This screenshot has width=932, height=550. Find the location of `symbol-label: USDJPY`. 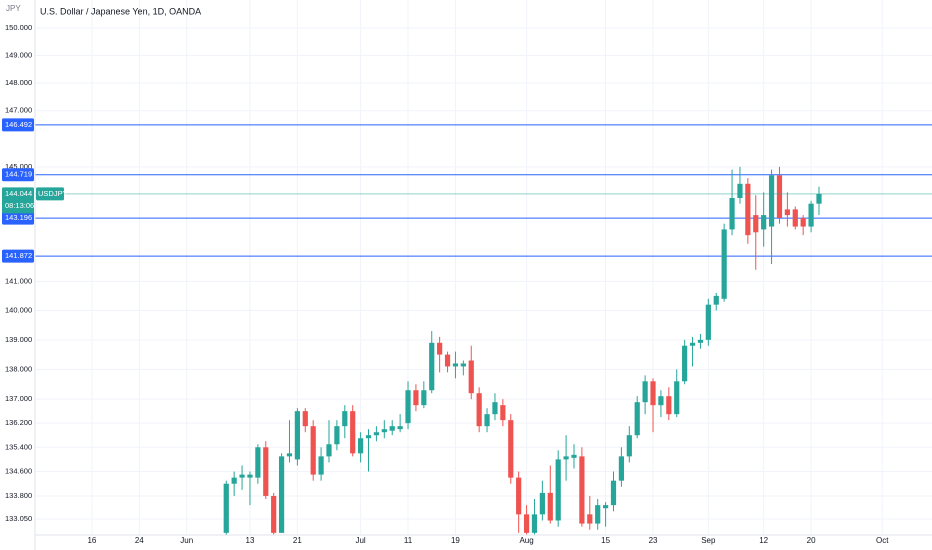

symbol-label: USDJPY is located at coordinates (53, 193).